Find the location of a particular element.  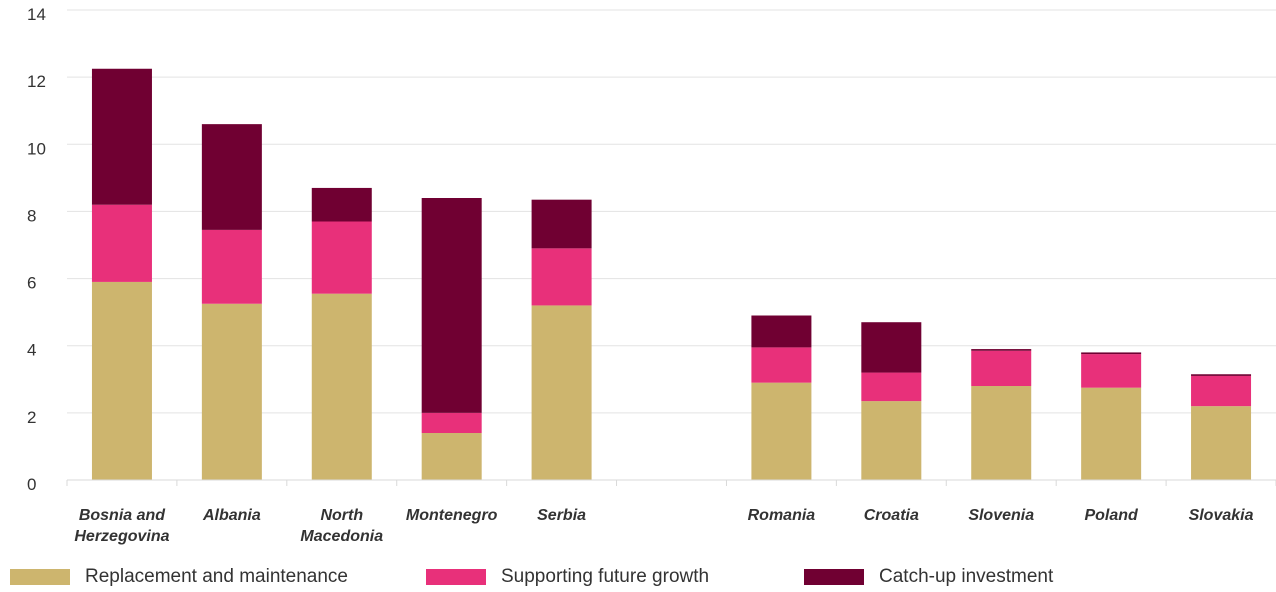

y-tick-label: 6 is located at coordinates (31, 283).